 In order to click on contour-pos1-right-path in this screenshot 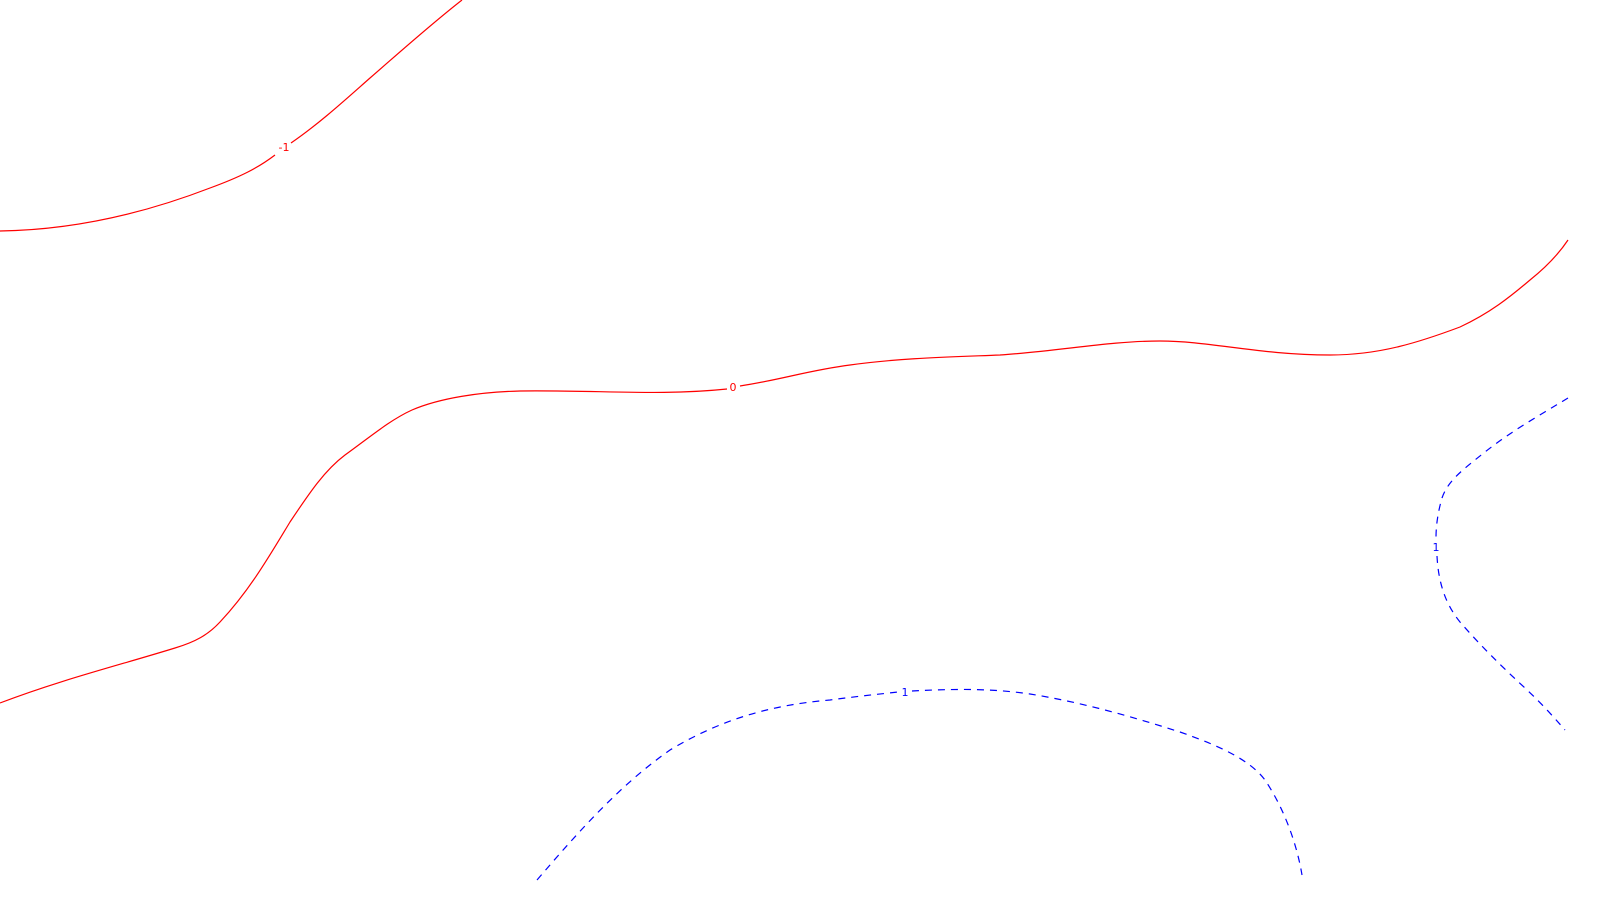, I will do `click(1502, 564)`.